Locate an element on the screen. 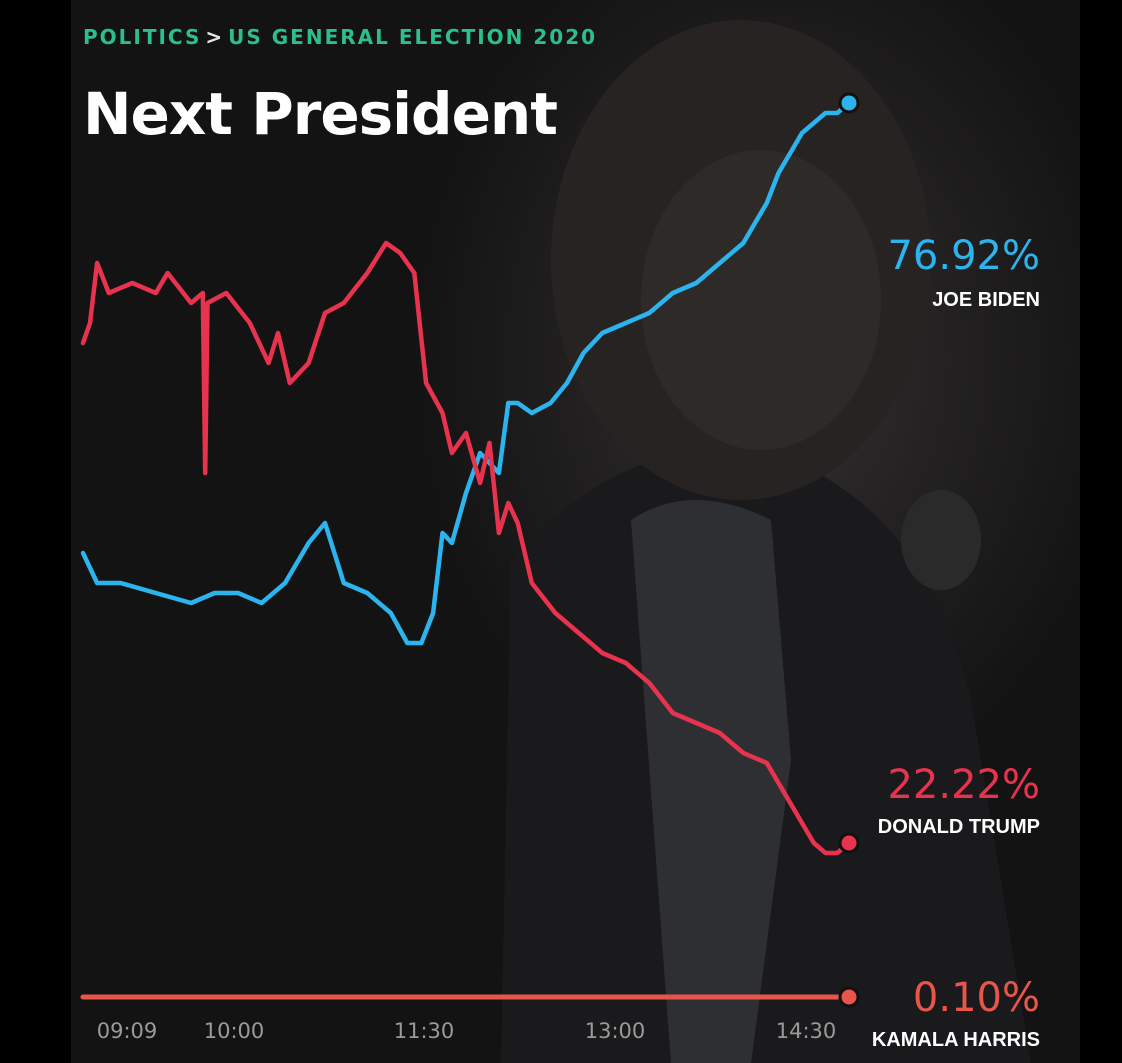 The width and height of the screenshot is (1122, 1063). x-tick-label: 13:00 is located at coordinates (615, 1031).